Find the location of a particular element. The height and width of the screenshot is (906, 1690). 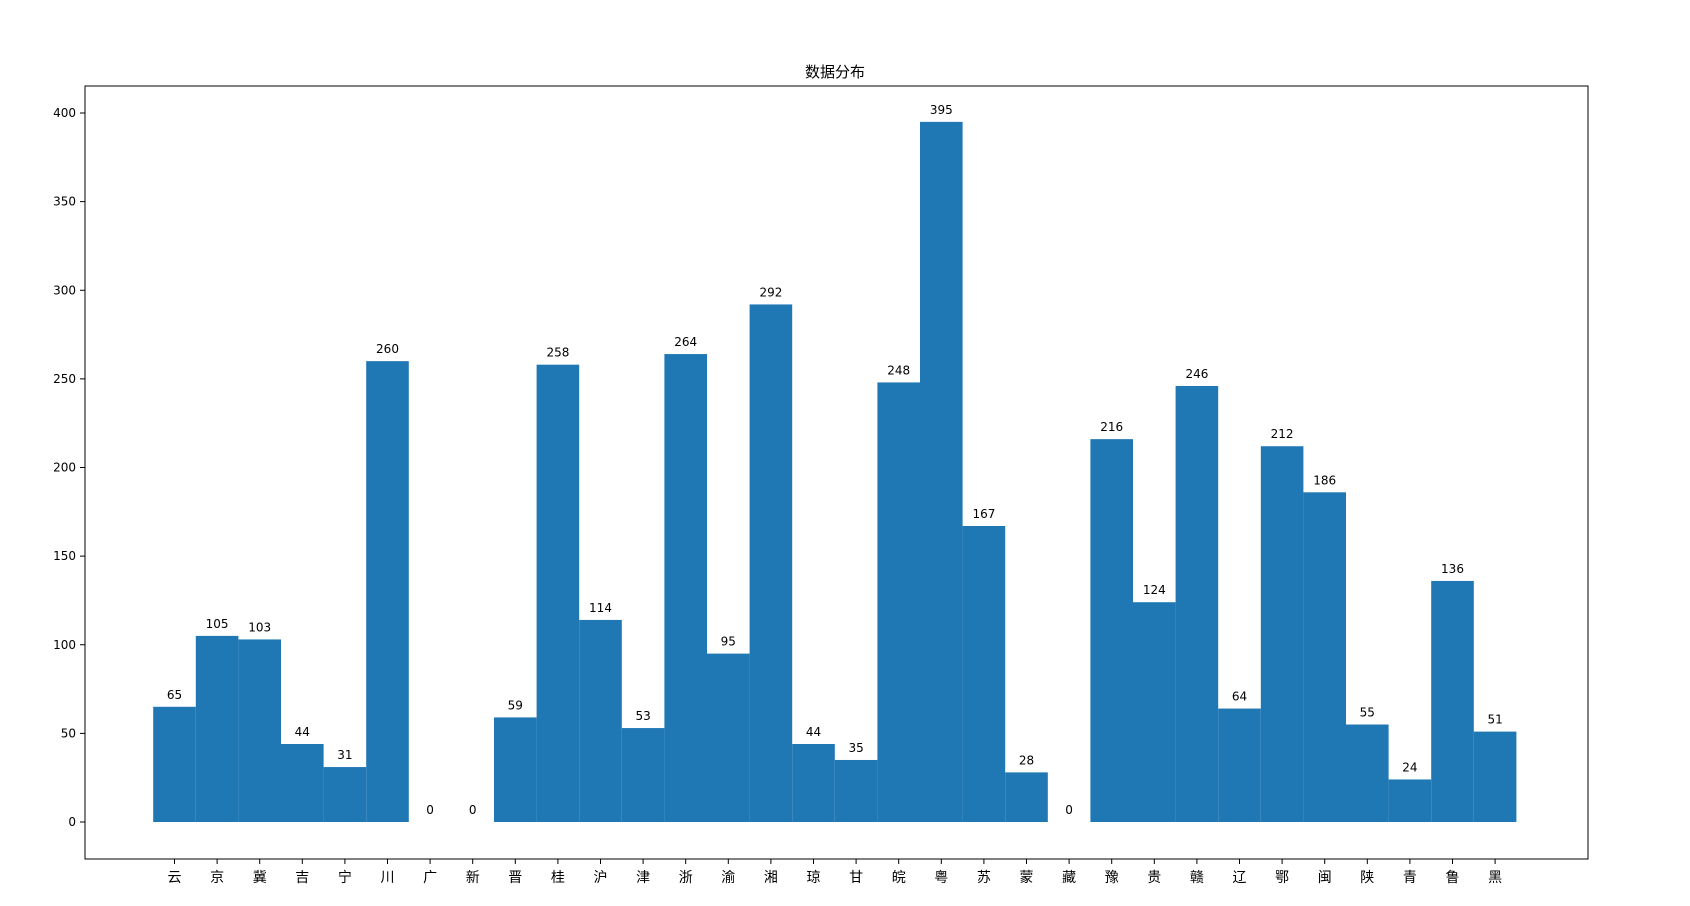

y-tick-label-400: 400 is located at coordinates (64, 113).